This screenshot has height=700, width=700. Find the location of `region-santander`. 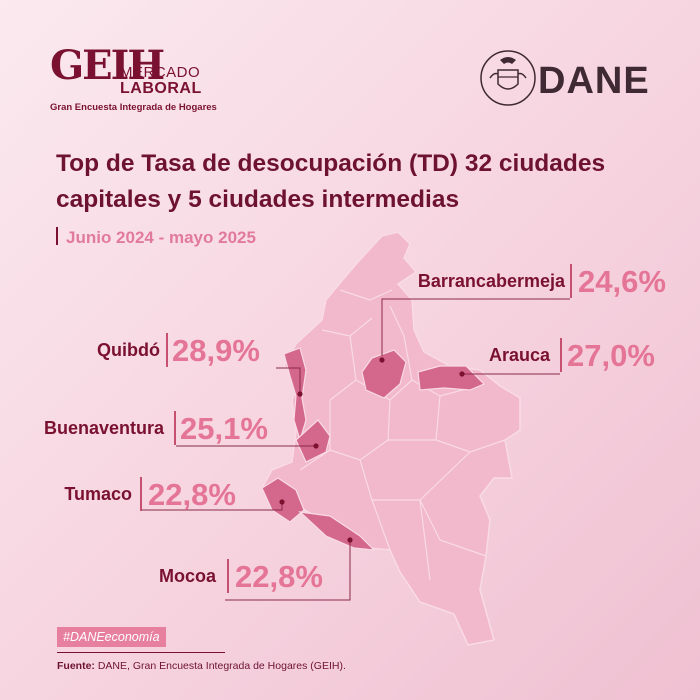

region-santander is located at coordinates (384, 374).